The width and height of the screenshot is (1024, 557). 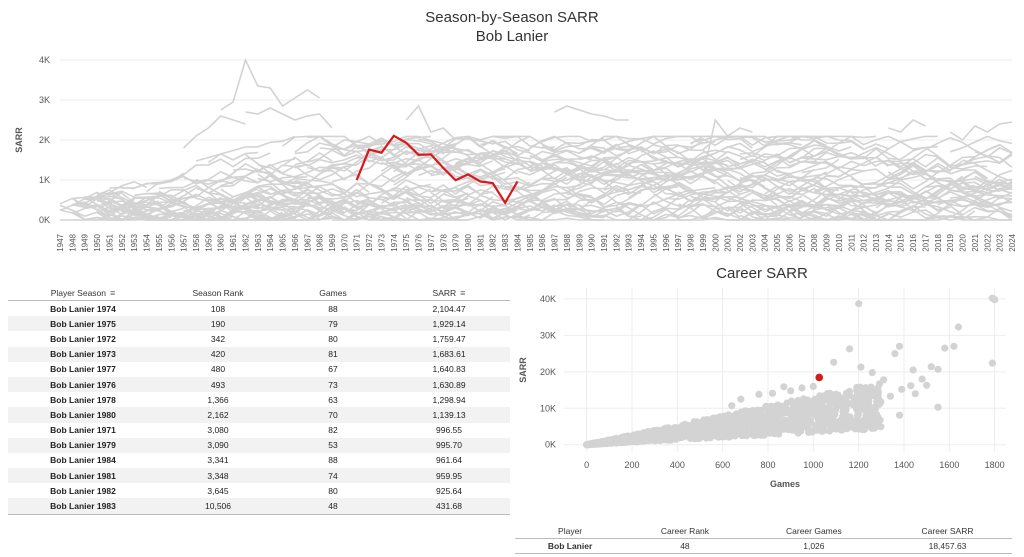 What do you see at coordinates (629, 242) in the screenshot?
I see `x-tick-label: 1993` at bounding box center [629, 242].